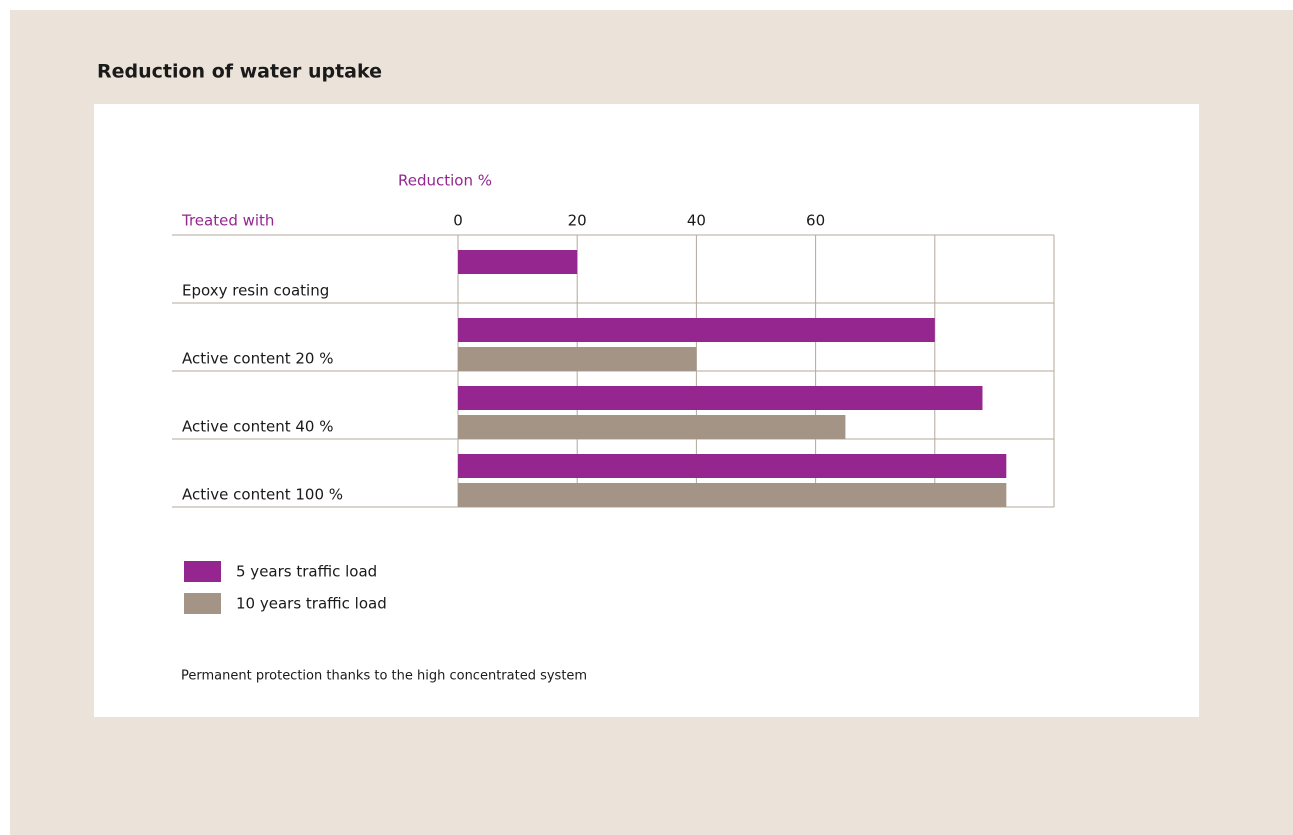 This screenshot has height=835, width=1293. What do you see at coordinates (458, 221) in the screenshot?
I see `x-tick-label: 0` at bounding box center [458, 221].